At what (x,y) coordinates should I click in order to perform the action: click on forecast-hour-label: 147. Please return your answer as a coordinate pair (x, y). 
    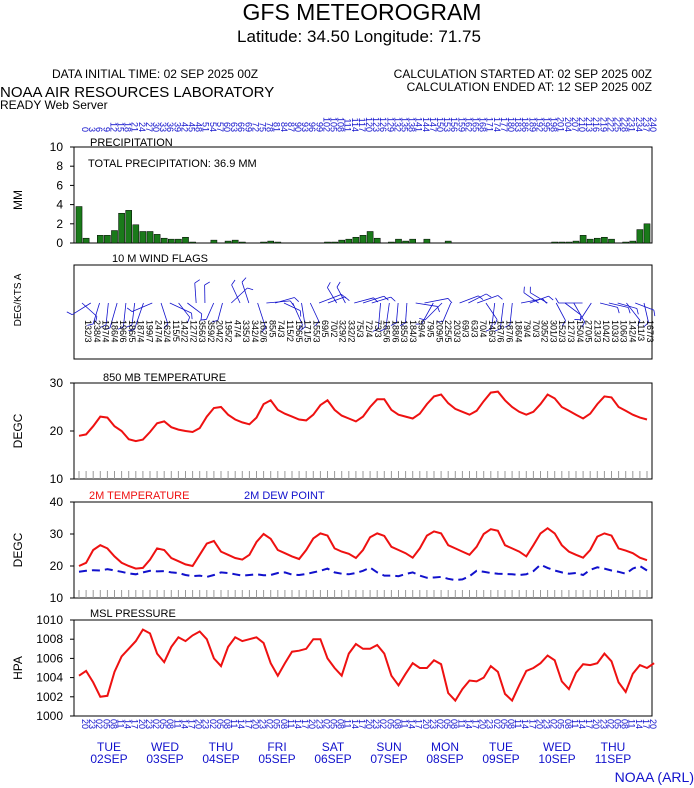
    Looking at the image, I should click on (433, 124).